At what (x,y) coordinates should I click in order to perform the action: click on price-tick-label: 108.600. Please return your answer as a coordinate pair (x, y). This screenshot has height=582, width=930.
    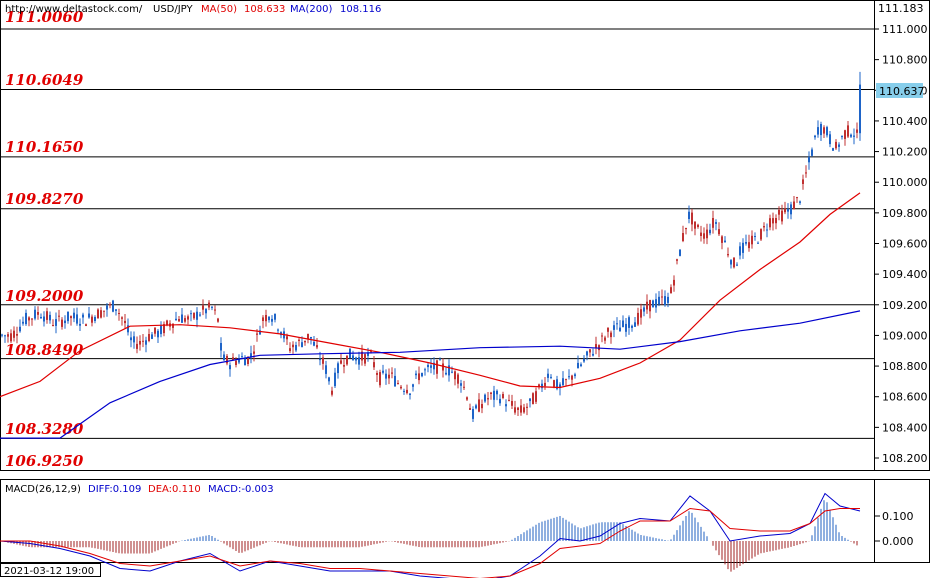
    Looking at the image, I should click on (905, 397).